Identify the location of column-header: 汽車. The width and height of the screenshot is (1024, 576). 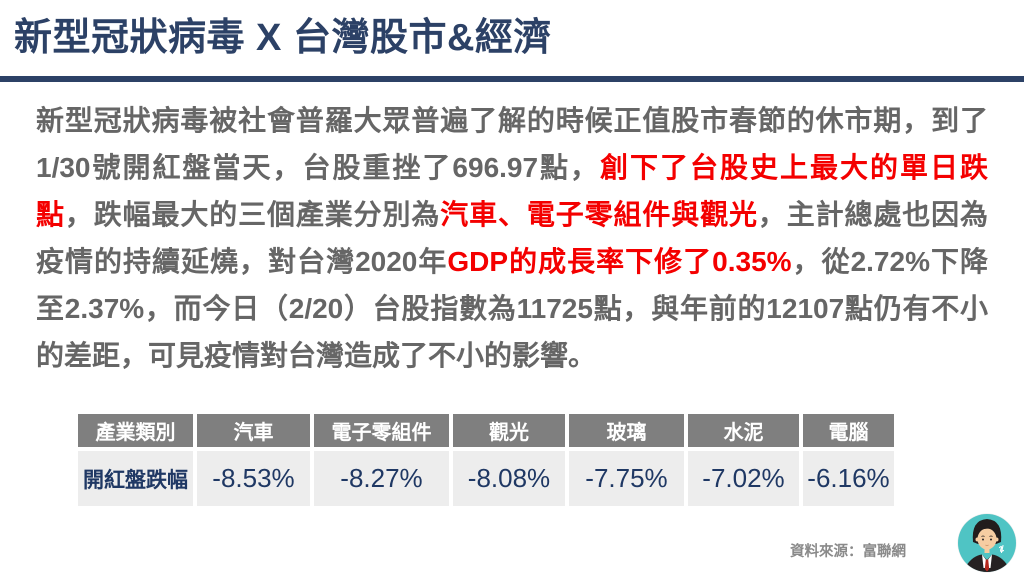
(253, 430).